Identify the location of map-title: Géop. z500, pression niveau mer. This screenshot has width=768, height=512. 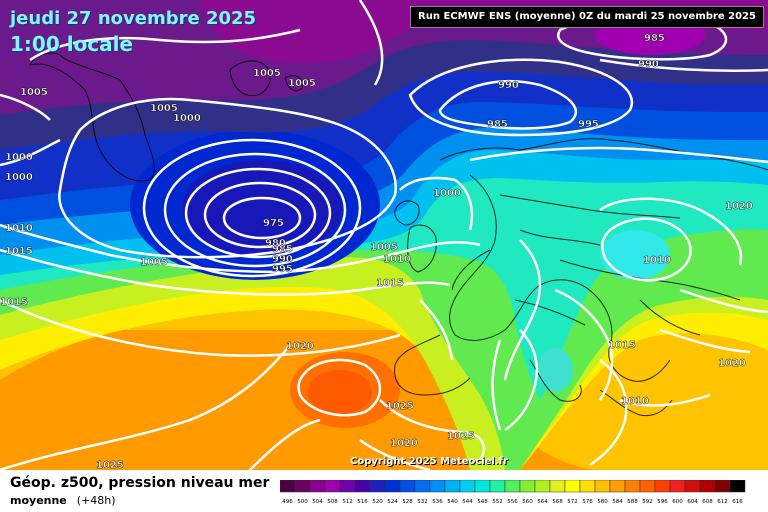
(140, 483).